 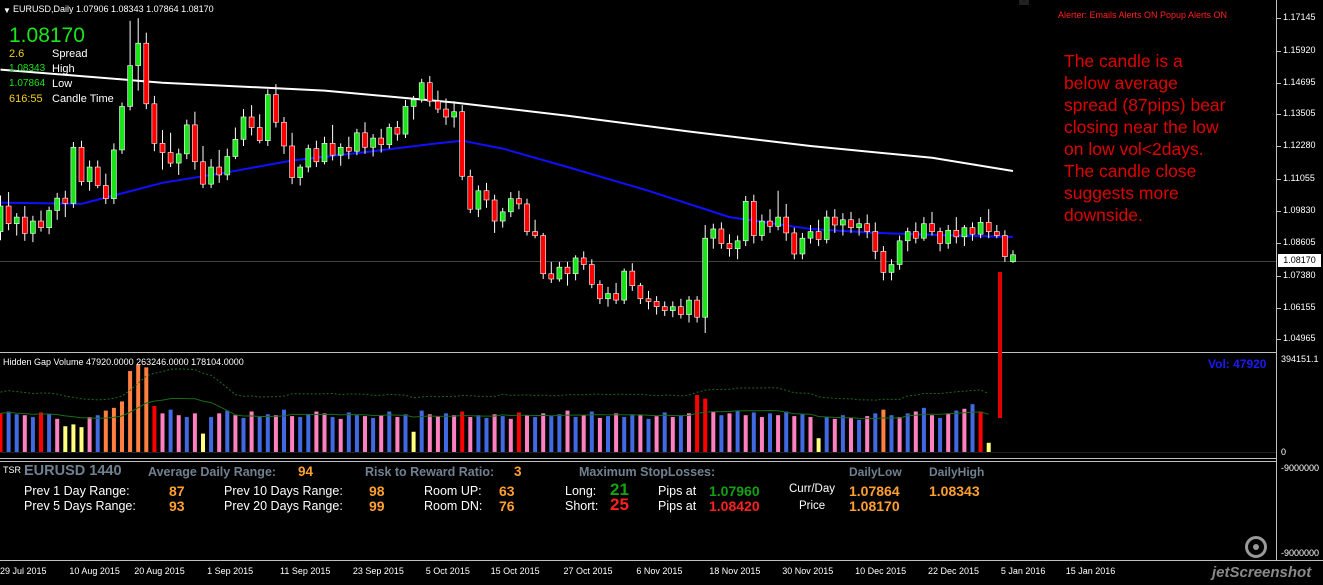 What do you see at coordinates (677, 491) in the screenshot?
I see `long-pips-label: Pips at` at bounding box center [677, 491].